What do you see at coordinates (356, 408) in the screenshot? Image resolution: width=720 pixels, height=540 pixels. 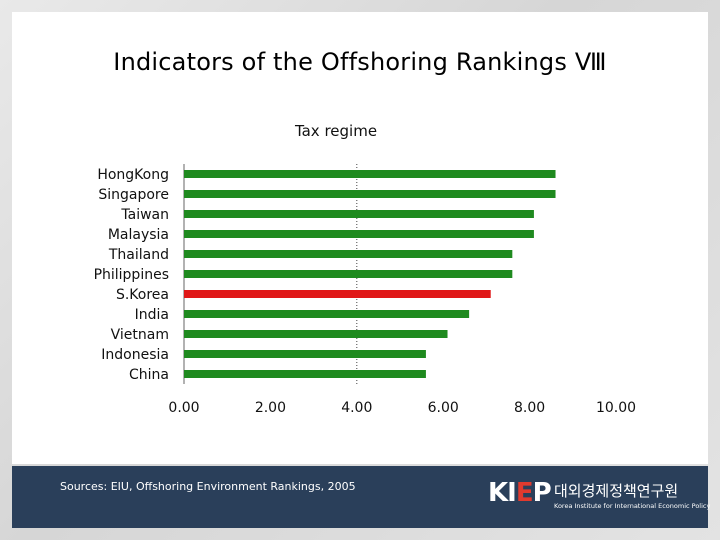 I see `x-tick-label: 4.00` at bounding box center [356, 408].